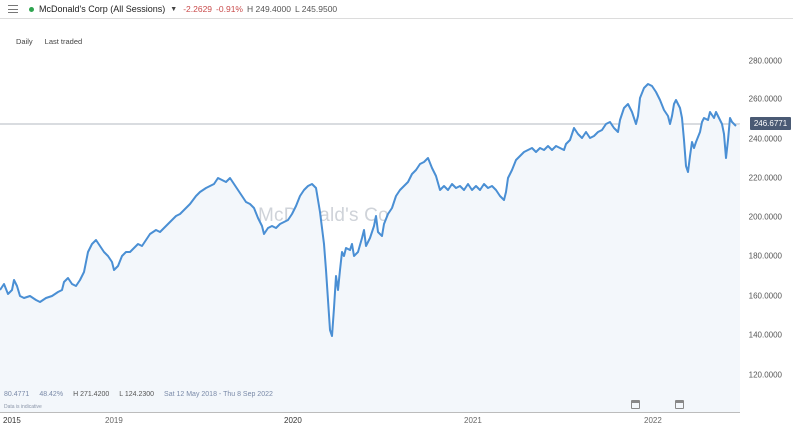  What do you see at coordinates (765, 99) in the screenshot?
I see `y-tick-label: 260.0000` at bounding box center [765, 99].